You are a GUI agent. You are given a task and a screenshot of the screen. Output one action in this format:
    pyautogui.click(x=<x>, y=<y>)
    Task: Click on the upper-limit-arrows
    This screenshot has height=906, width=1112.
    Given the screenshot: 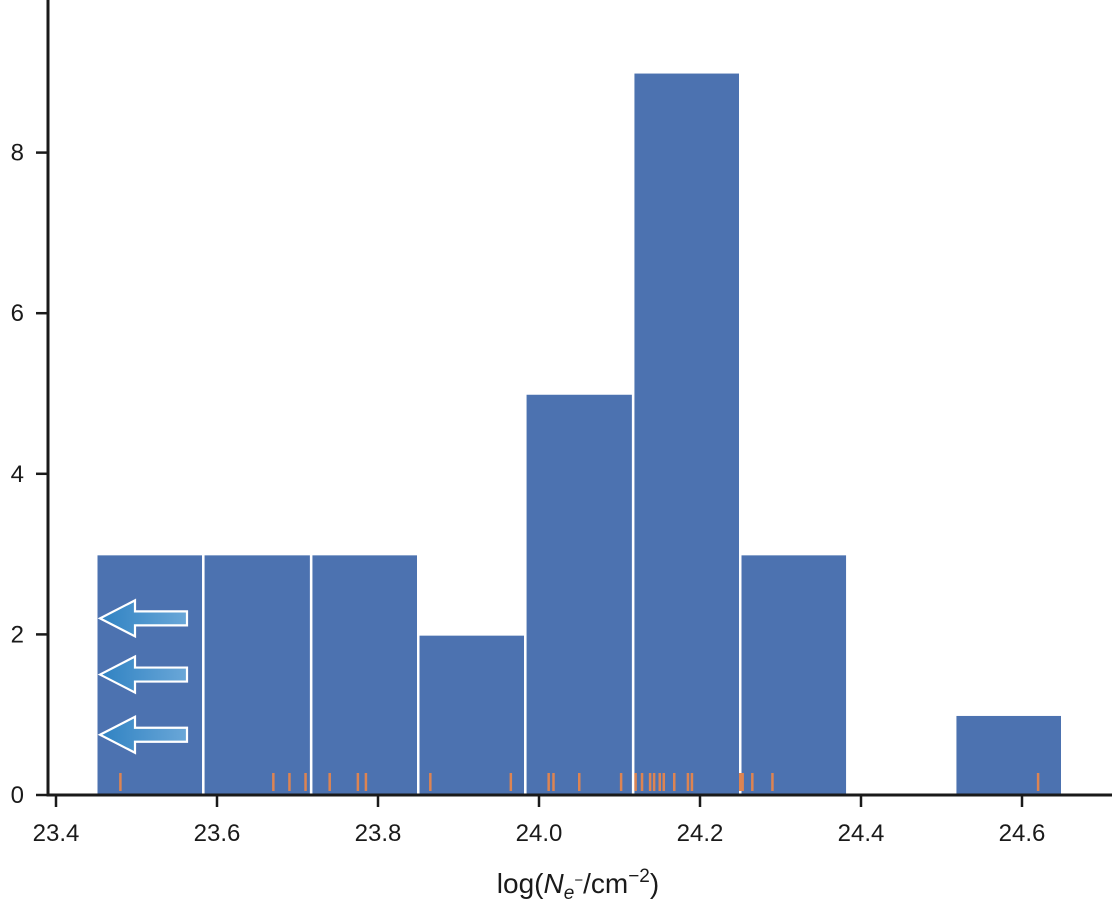 What is the action you would take?
    pyautogui.click(x=143, y=676)
    